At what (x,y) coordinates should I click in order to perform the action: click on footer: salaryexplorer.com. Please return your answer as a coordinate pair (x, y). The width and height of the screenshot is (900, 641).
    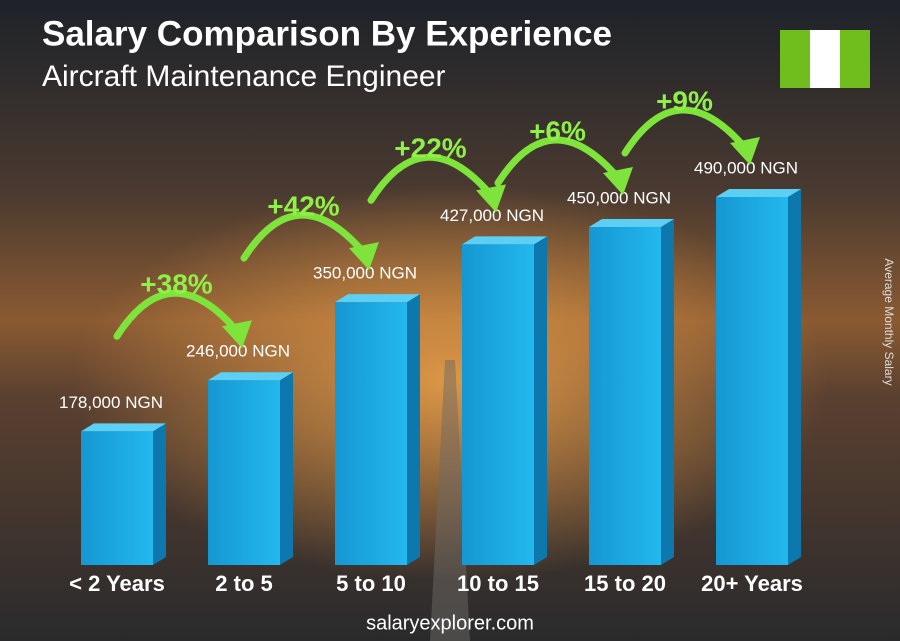
    Looking at the image, I should click on (450, 623).